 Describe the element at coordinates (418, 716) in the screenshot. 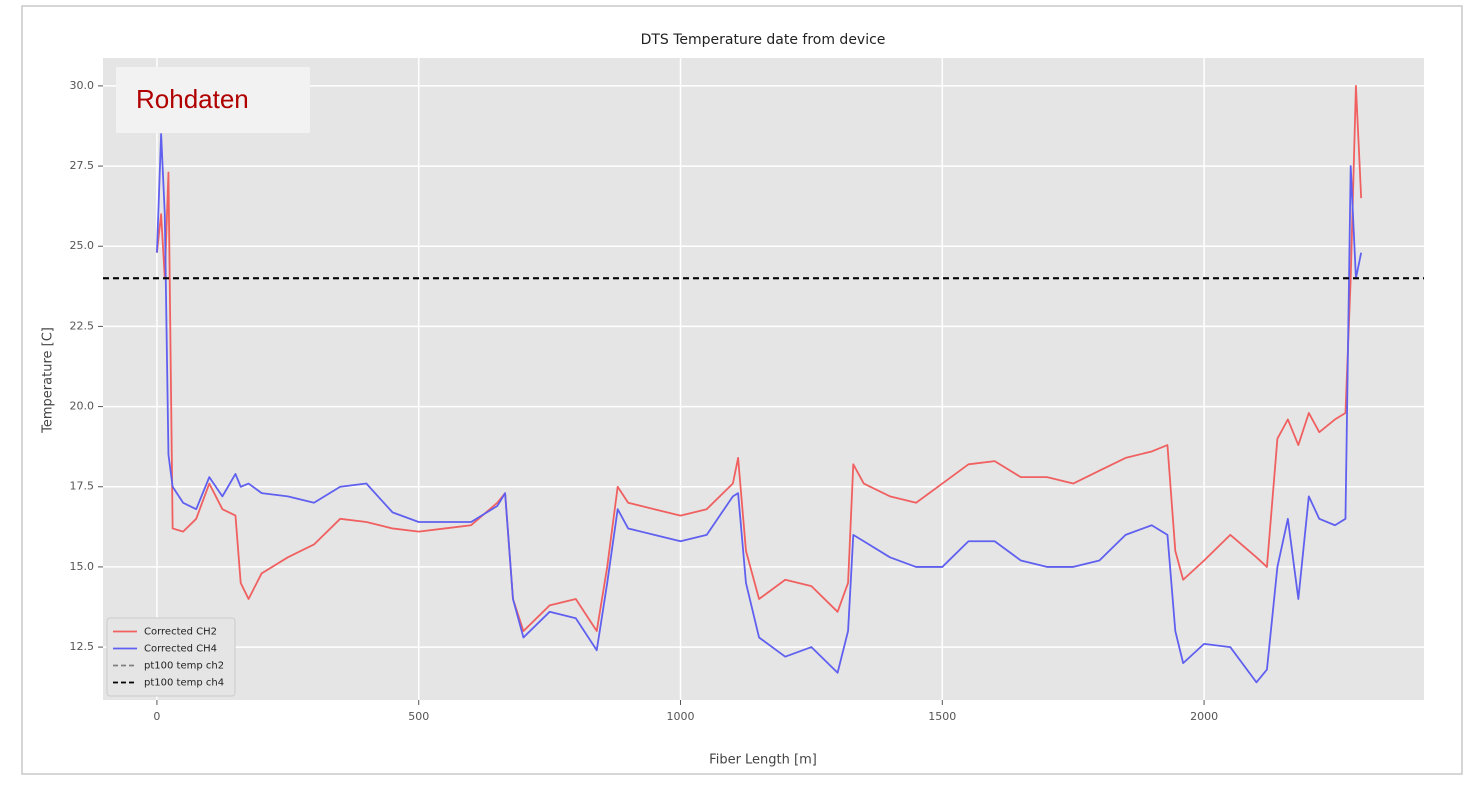

I see `x-tick-label: 500` at that location.